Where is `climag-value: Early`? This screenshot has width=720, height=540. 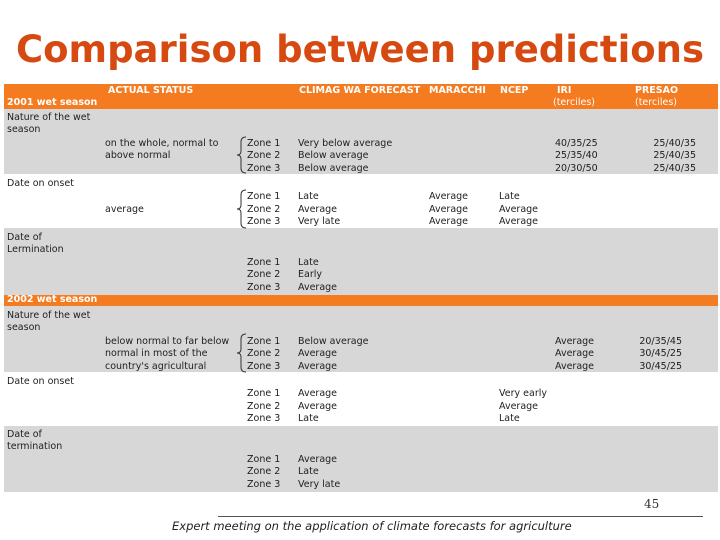
climag-value: Early is located at coordinates (310, 274).